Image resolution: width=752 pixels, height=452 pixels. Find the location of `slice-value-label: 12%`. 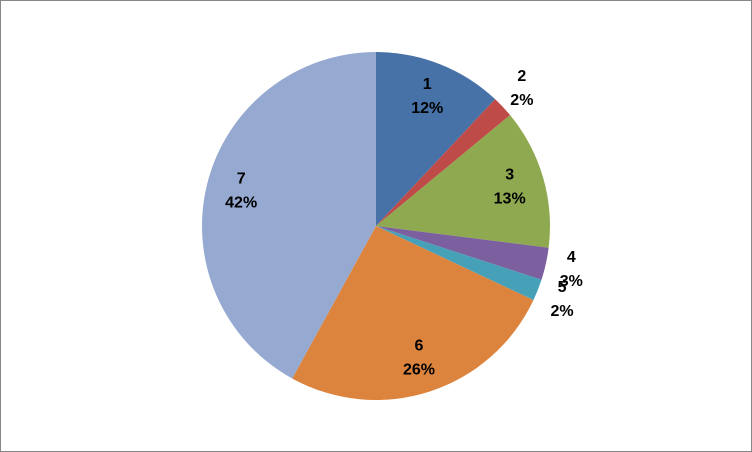

slice-value-label: 12% is located at coordinates (427, 108).